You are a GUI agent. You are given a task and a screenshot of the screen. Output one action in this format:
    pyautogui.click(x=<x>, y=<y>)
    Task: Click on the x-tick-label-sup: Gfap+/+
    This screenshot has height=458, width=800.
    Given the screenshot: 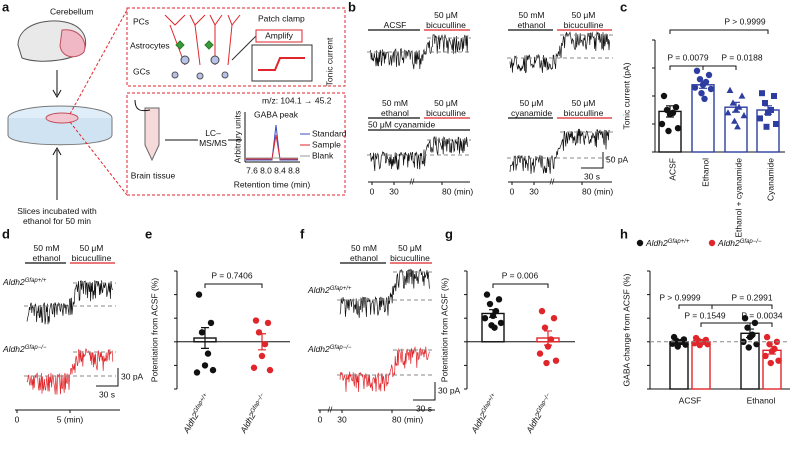 What is the action you would take?
    pyautogui.click(x=488, y=403)
    